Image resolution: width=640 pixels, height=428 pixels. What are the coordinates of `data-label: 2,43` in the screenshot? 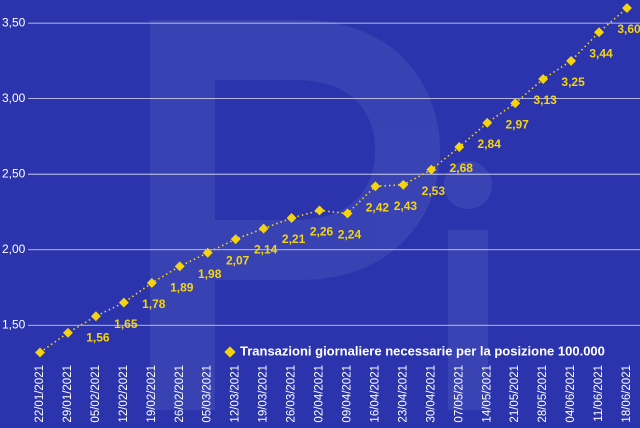 It's located at (406, 206).